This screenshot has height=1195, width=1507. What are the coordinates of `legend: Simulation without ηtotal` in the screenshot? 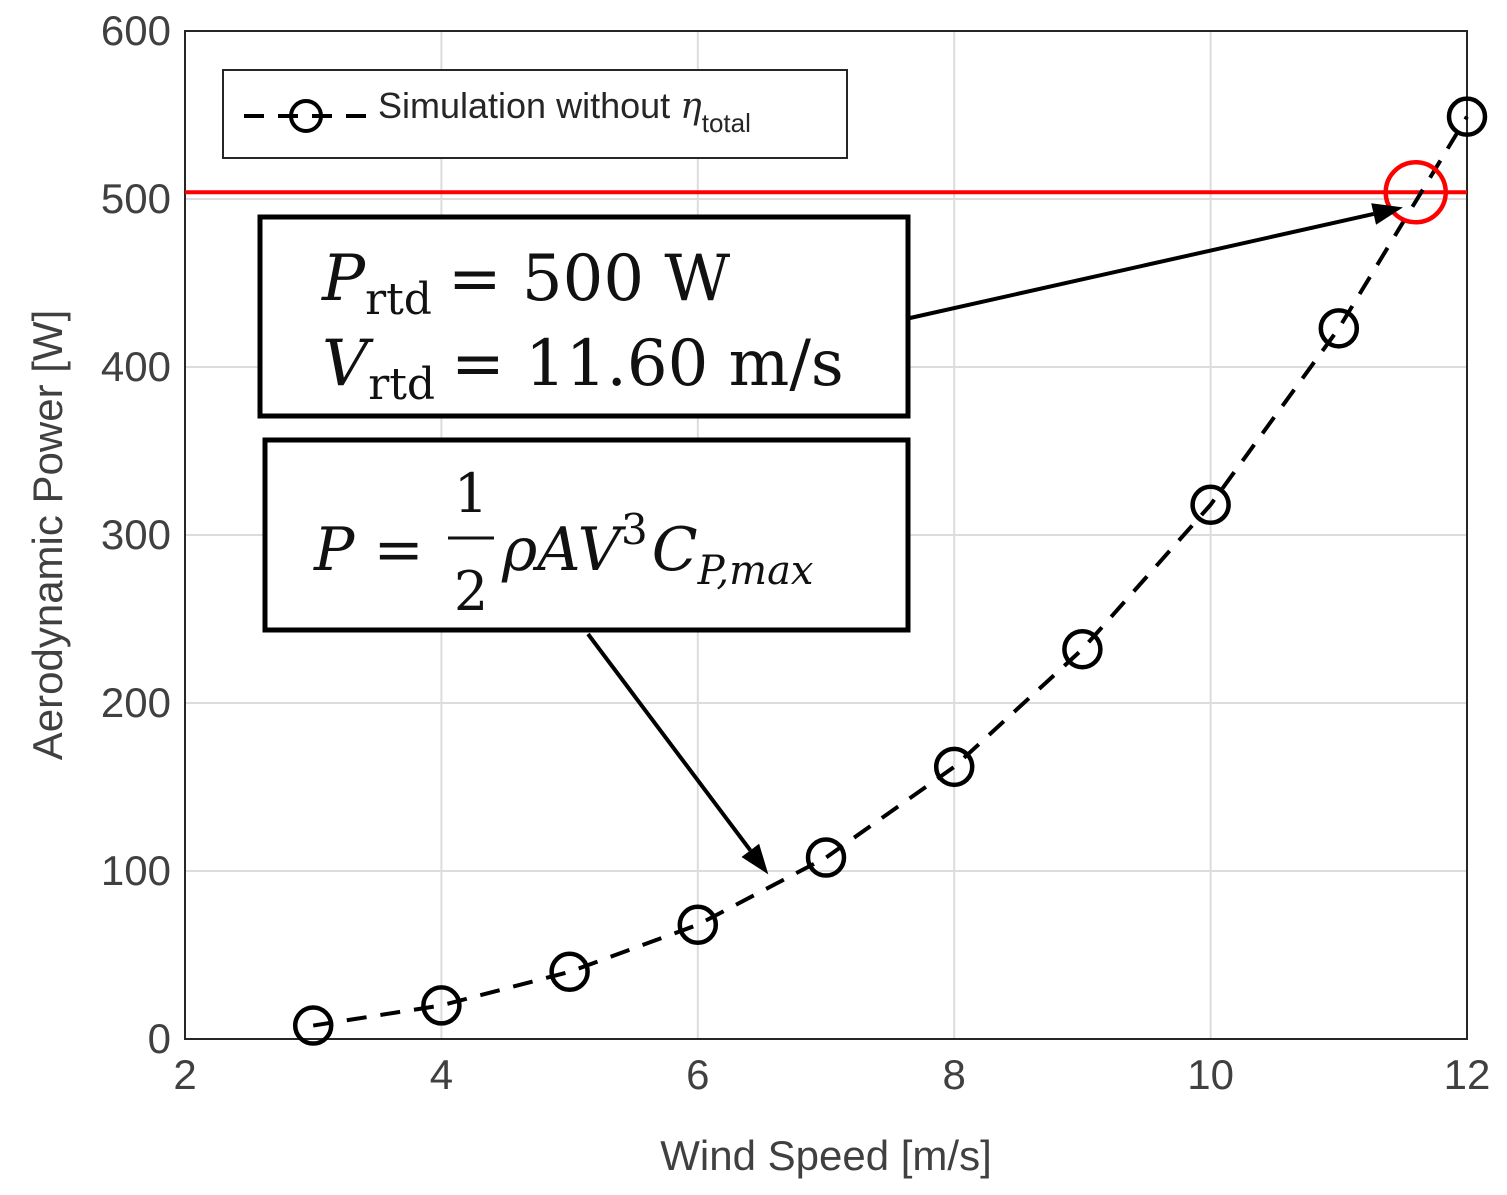 It's located at (535, 114).